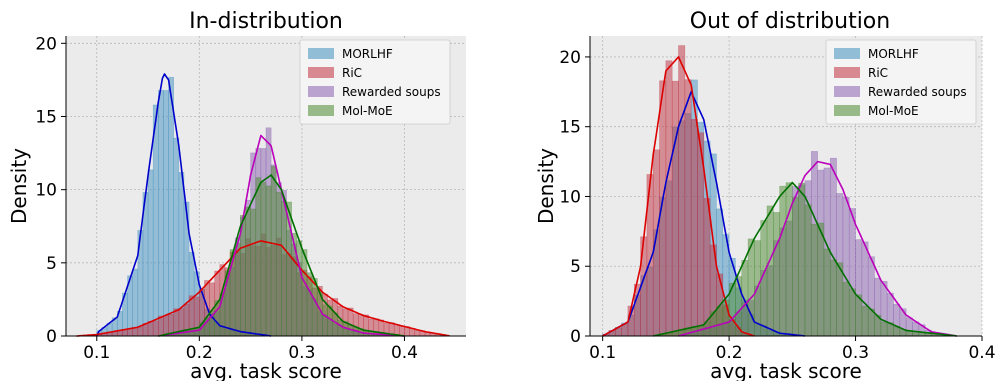 This screenshot has height=381, width=1008. What do you see at coordinates (352, 73) in the screenshot?
I see `legend-label: RiC` at bounding box center [352, 73].